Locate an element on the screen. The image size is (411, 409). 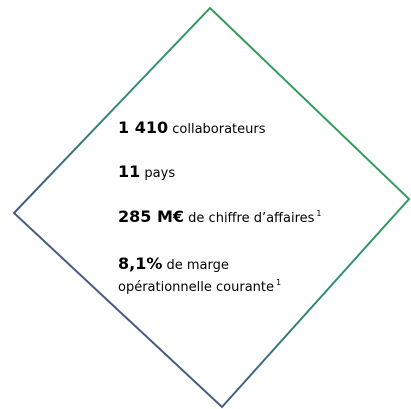
stat: 11 pays is located at coordinates (146, 171).